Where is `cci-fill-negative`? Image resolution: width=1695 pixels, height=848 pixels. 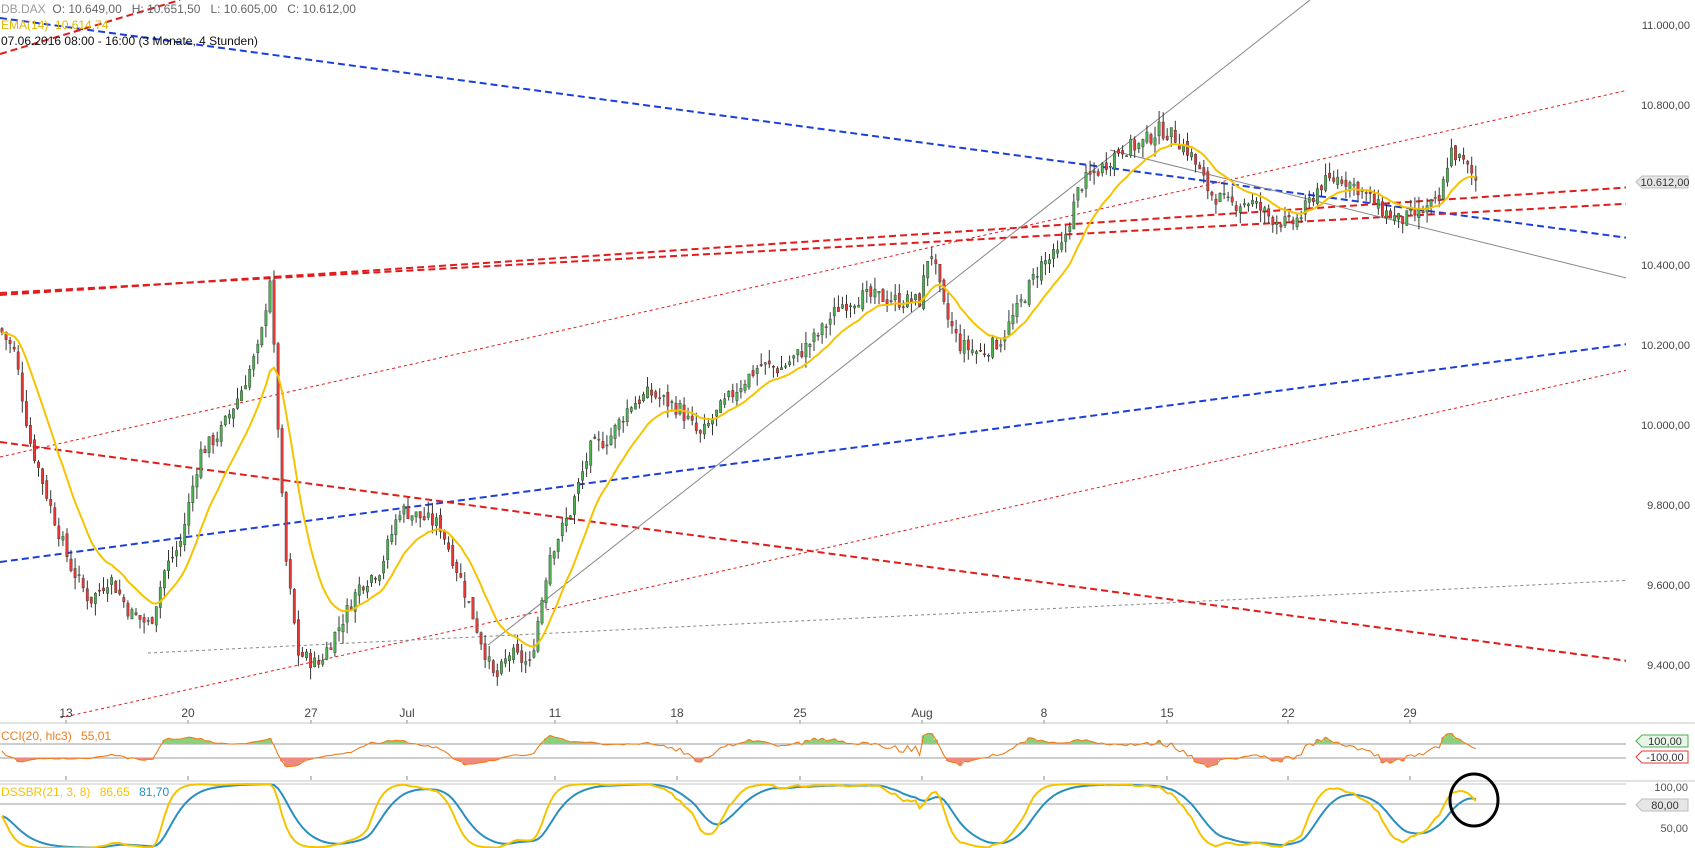
cci-fill-negative is located at coordinates (708, 763).